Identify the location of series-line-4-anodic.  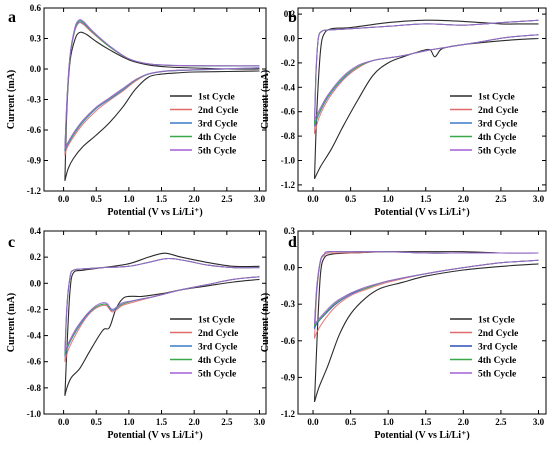
(162, 305).